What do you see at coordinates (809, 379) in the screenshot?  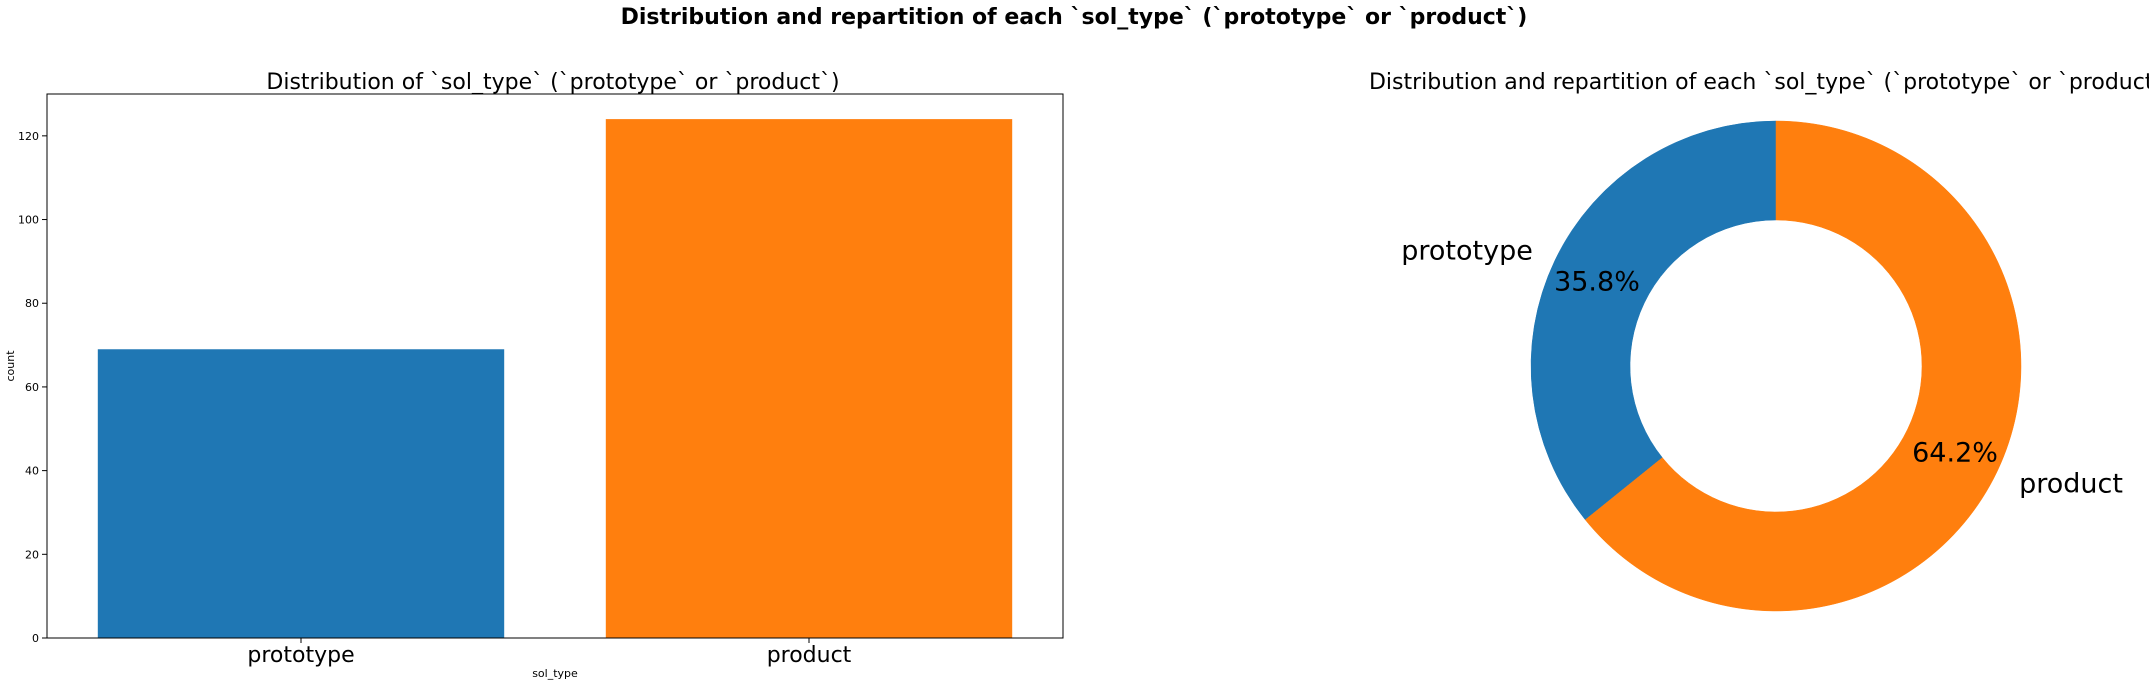 I see `bar-product` at bounding box center [809, 379].